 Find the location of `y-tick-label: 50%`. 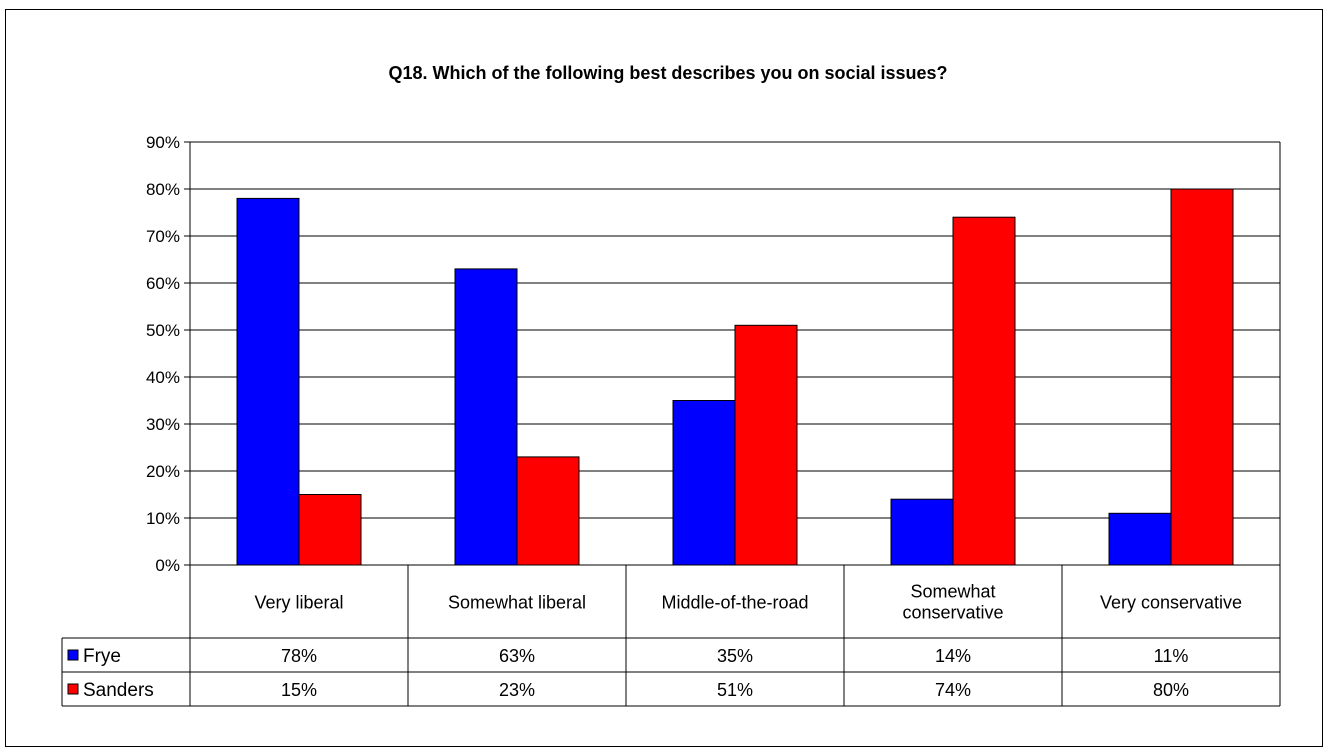

y-tick-label: 50% is located at coordinates (163, 330).